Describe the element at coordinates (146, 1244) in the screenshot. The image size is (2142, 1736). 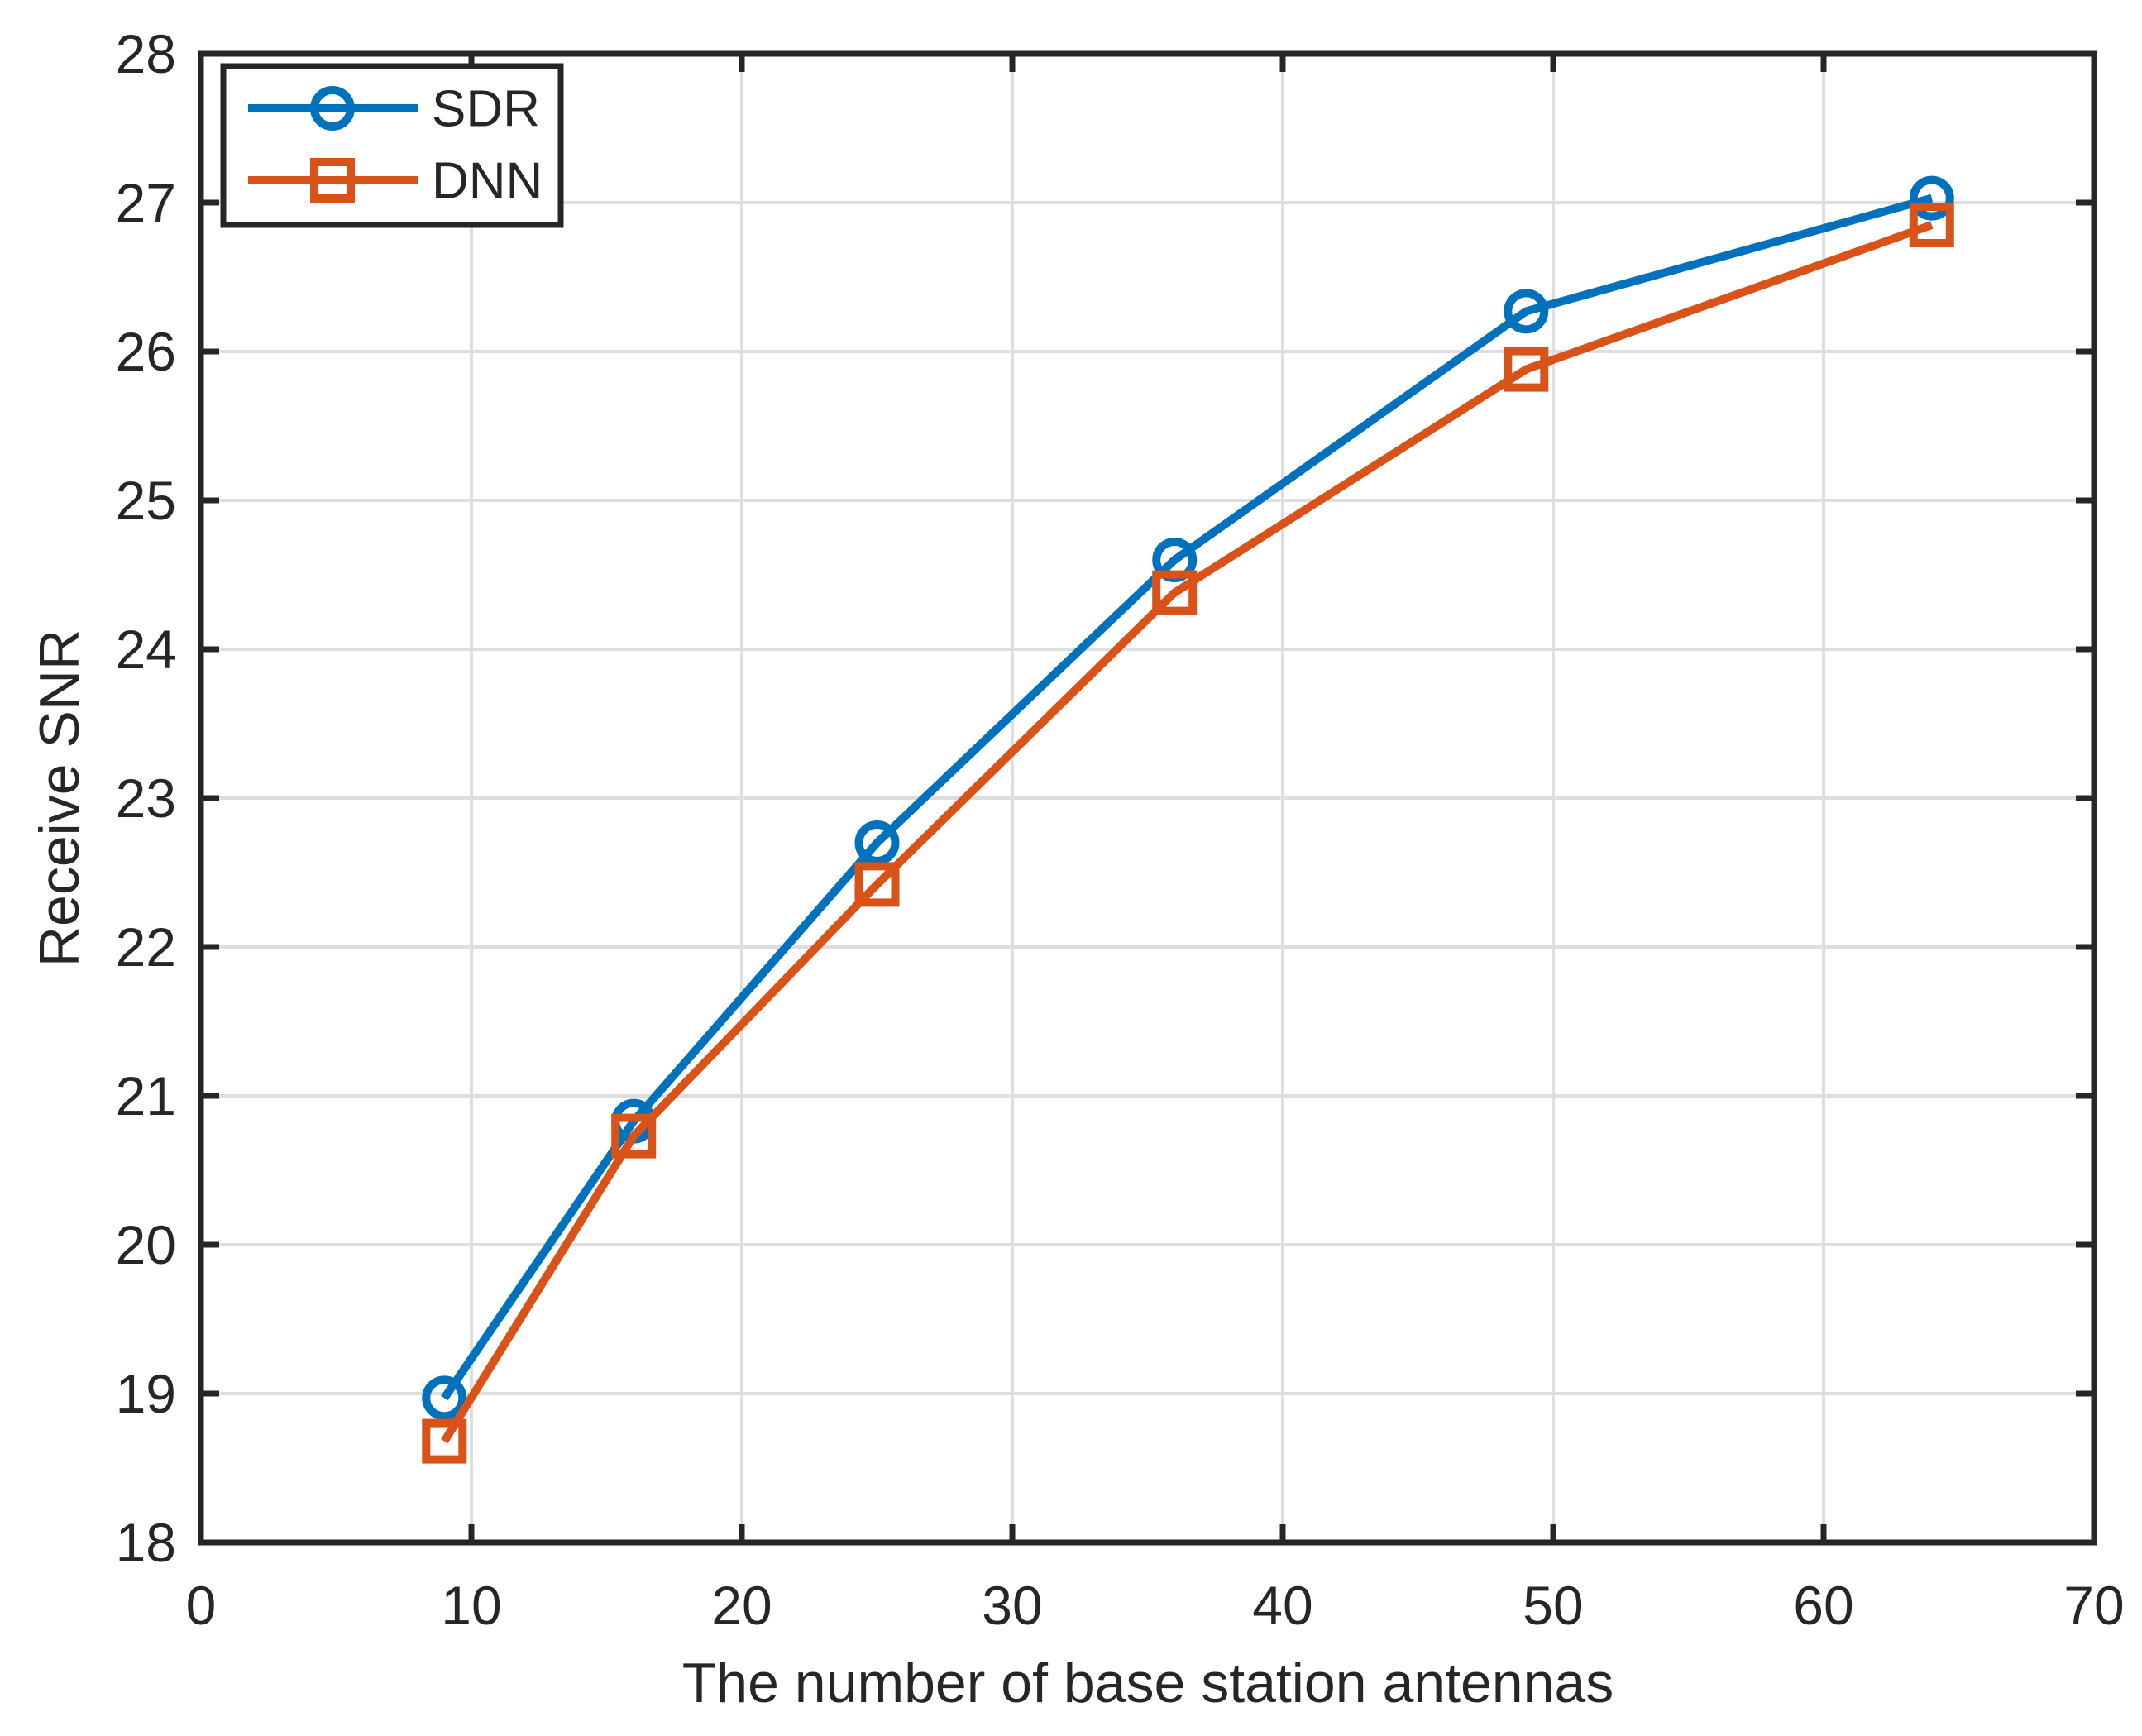
I see `y-tick-label: 20` at that location.